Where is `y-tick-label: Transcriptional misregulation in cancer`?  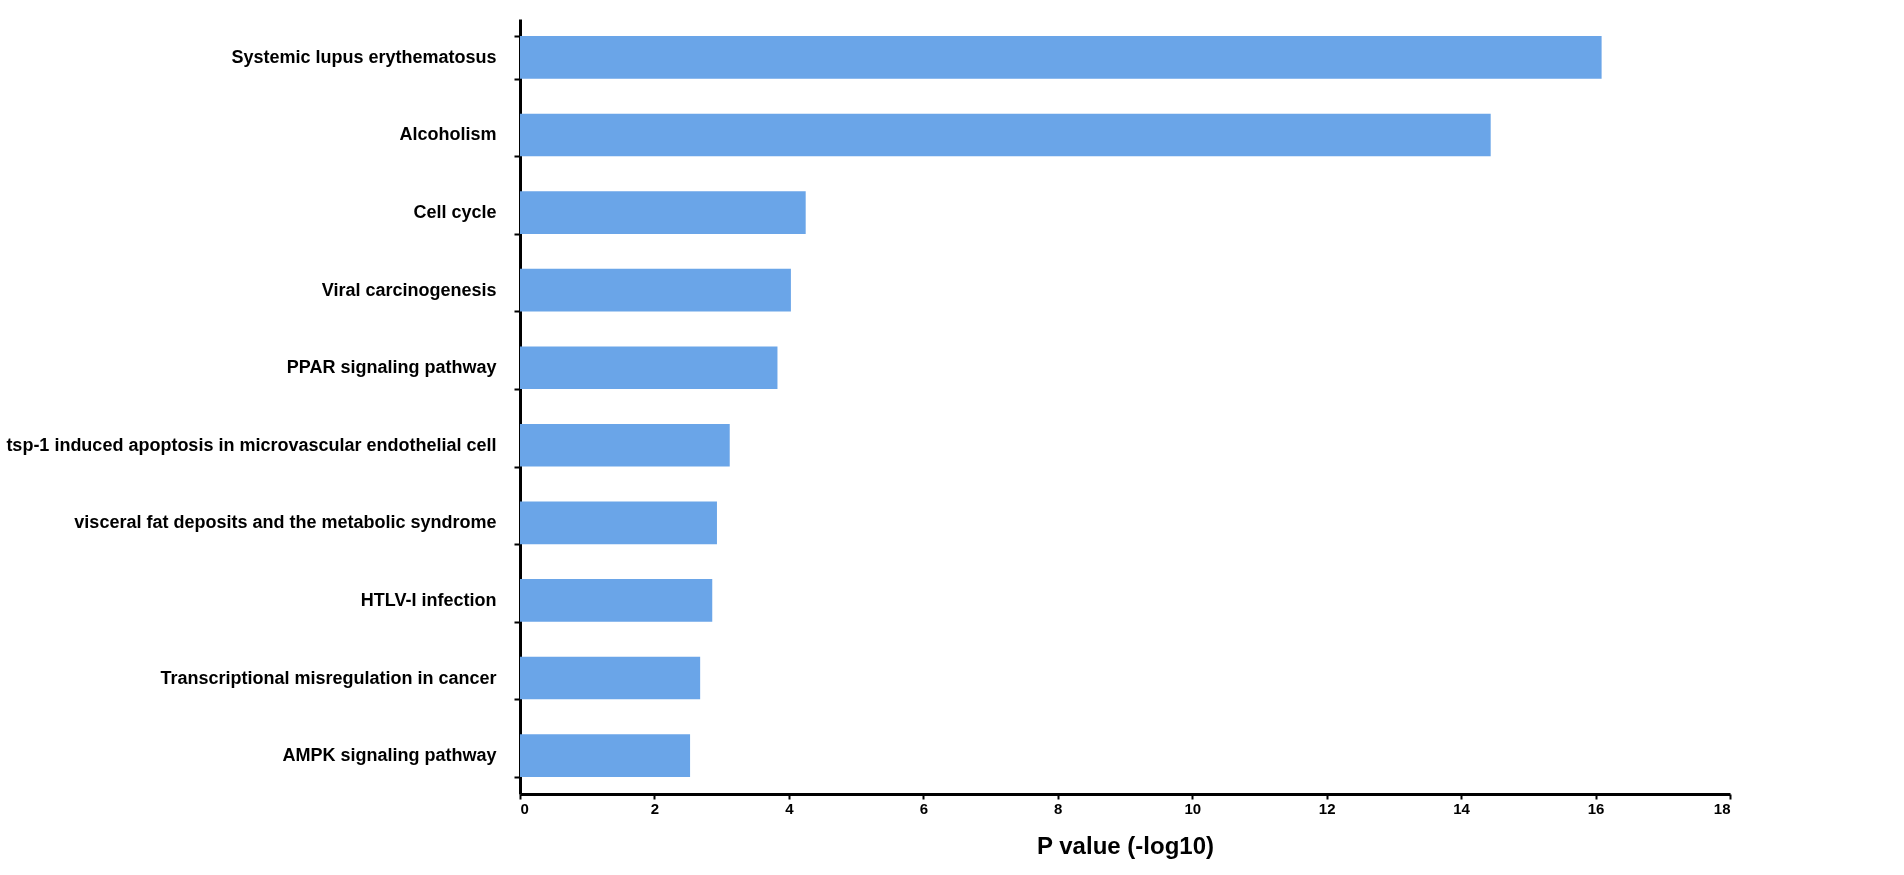 y-tick-label: Transcriptional misregulation in cancer is located at coordinates (328, 677).